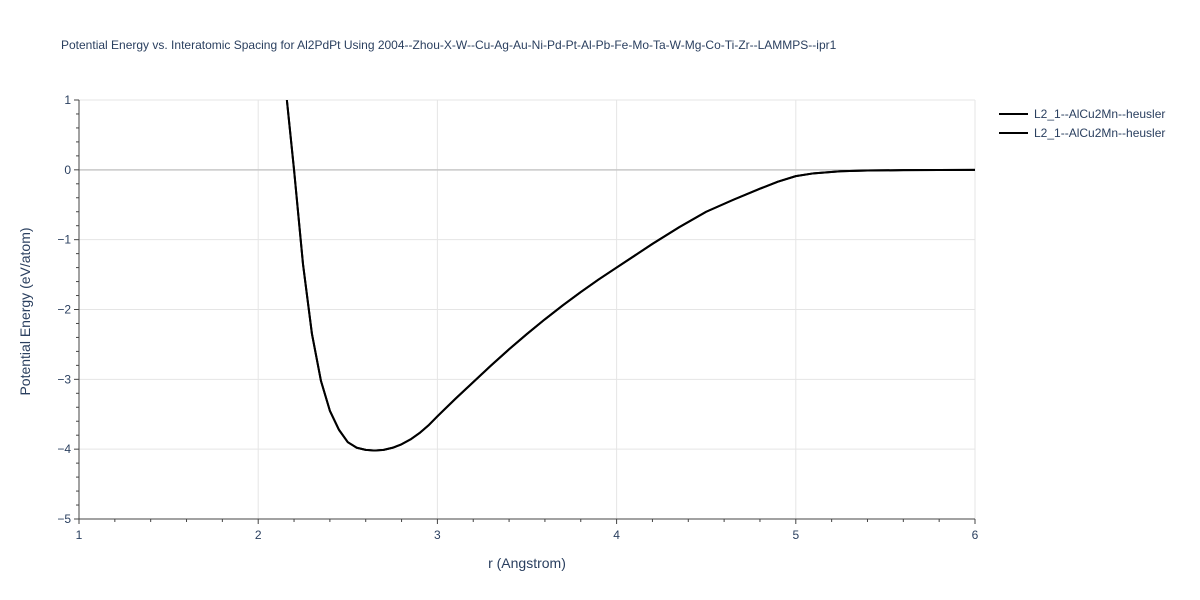  I want to click on x-tick-label: 3, so click(437, 535).